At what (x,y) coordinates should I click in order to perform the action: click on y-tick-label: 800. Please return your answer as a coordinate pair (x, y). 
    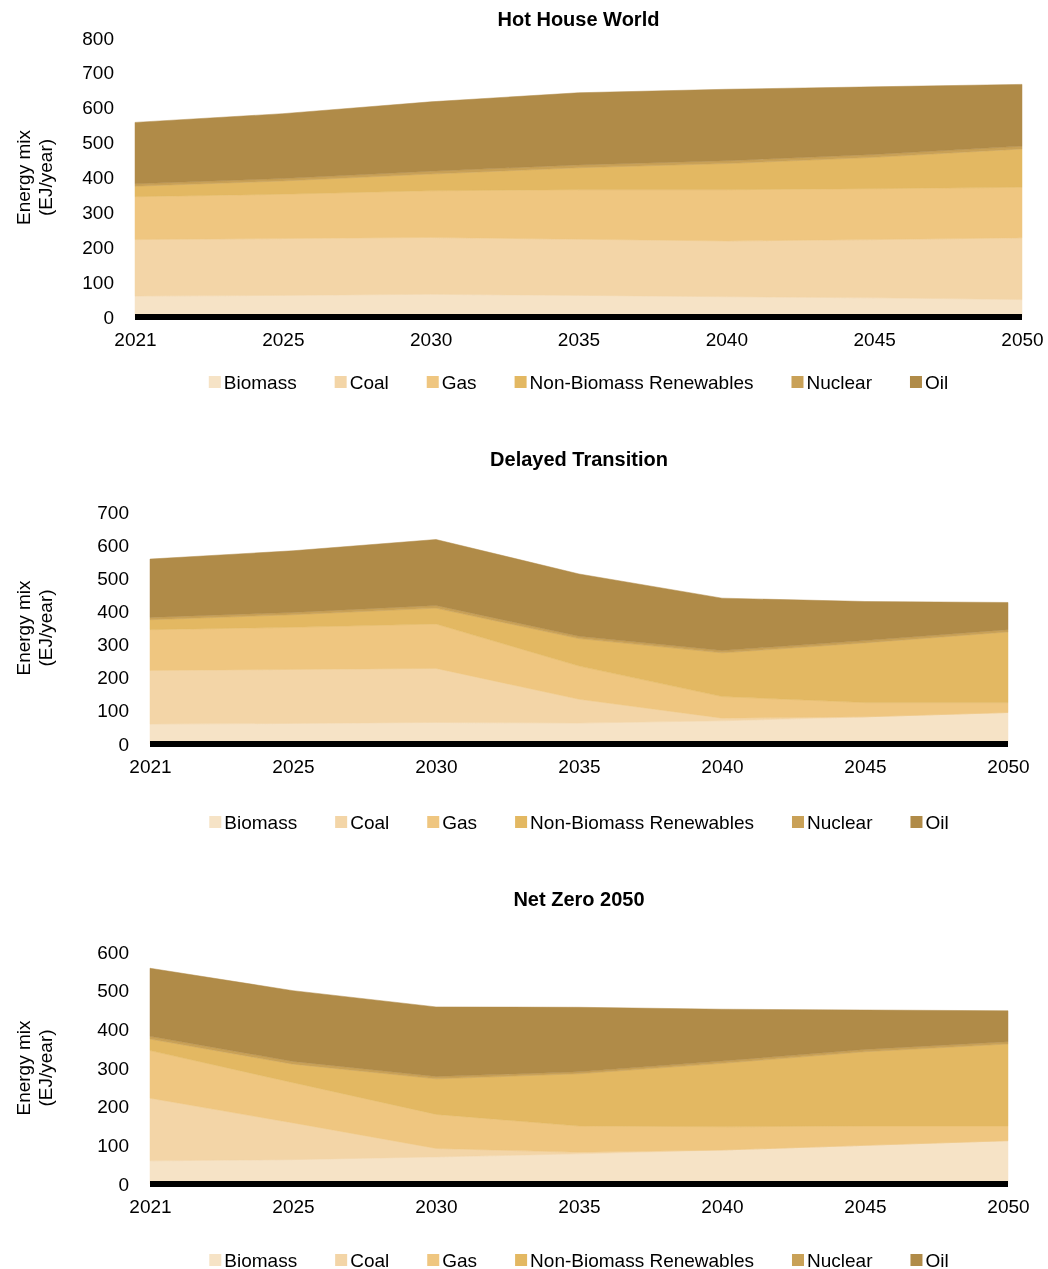
    Looking at the image, I should click on (98, 38).